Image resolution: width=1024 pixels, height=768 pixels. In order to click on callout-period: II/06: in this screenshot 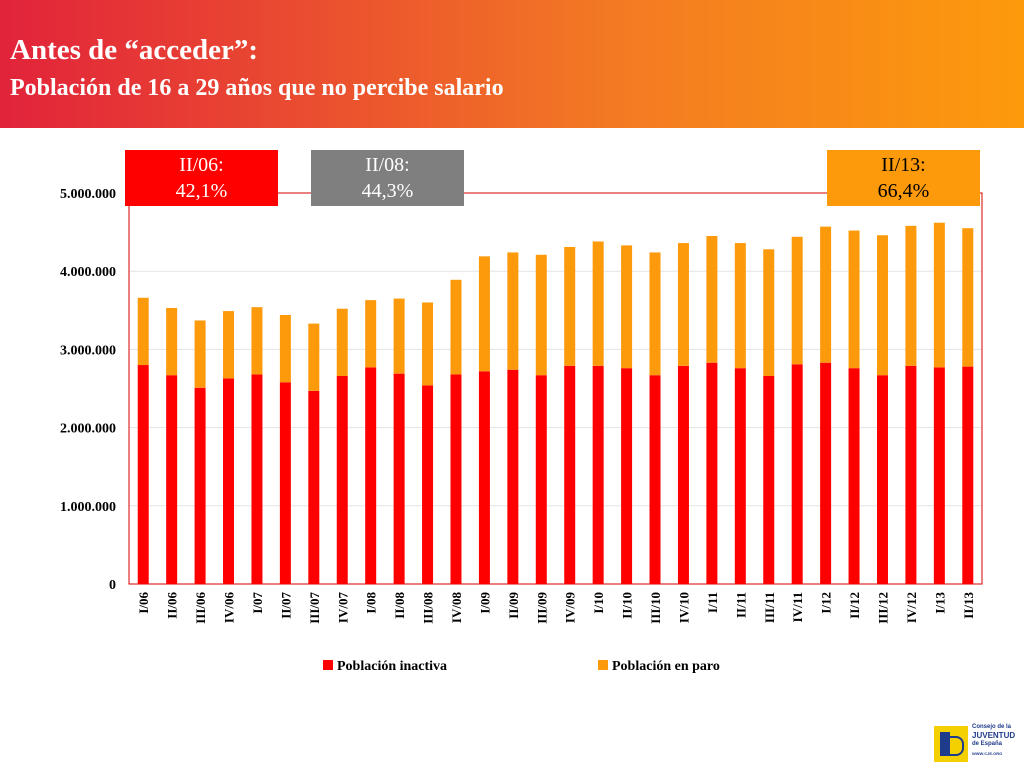, I will do `click(201, 165)`.